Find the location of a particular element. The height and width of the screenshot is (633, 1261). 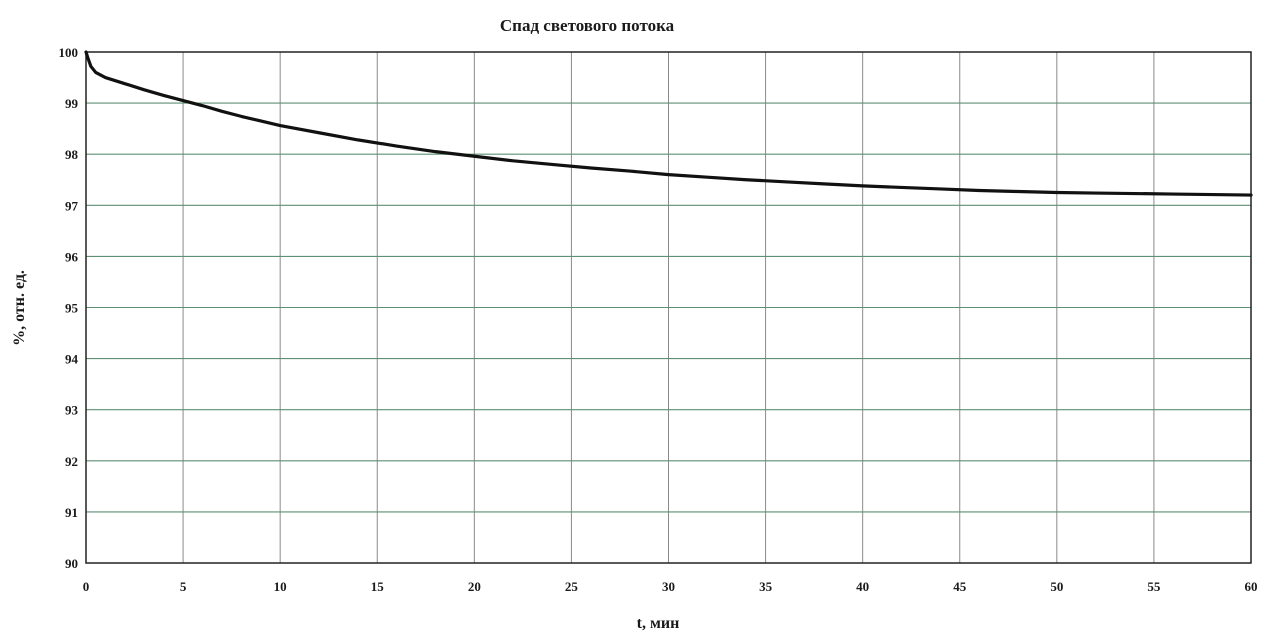

x-tick-labels: 0 5 10 15 20 25 30 35 40 45 50 55 60 is located at coordinates (670, 586).